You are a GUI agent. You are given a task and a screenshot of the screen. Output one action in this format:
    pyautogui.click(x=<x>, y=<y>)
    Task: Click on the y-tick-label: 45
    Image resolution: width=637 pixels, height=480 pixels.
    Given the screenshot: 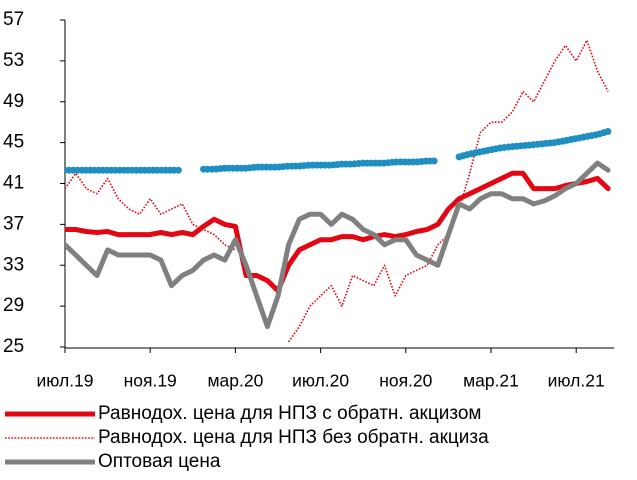 What is the action you would take?
    pyautogui.click(x=13, y=142)
    